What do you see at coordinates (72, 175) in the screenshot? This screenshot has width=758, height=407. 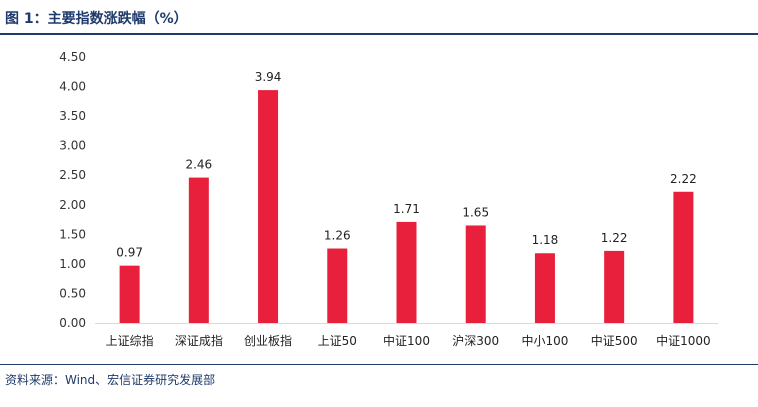 I see `y-tick-label: 2.50` at bounding box center [72, 175].